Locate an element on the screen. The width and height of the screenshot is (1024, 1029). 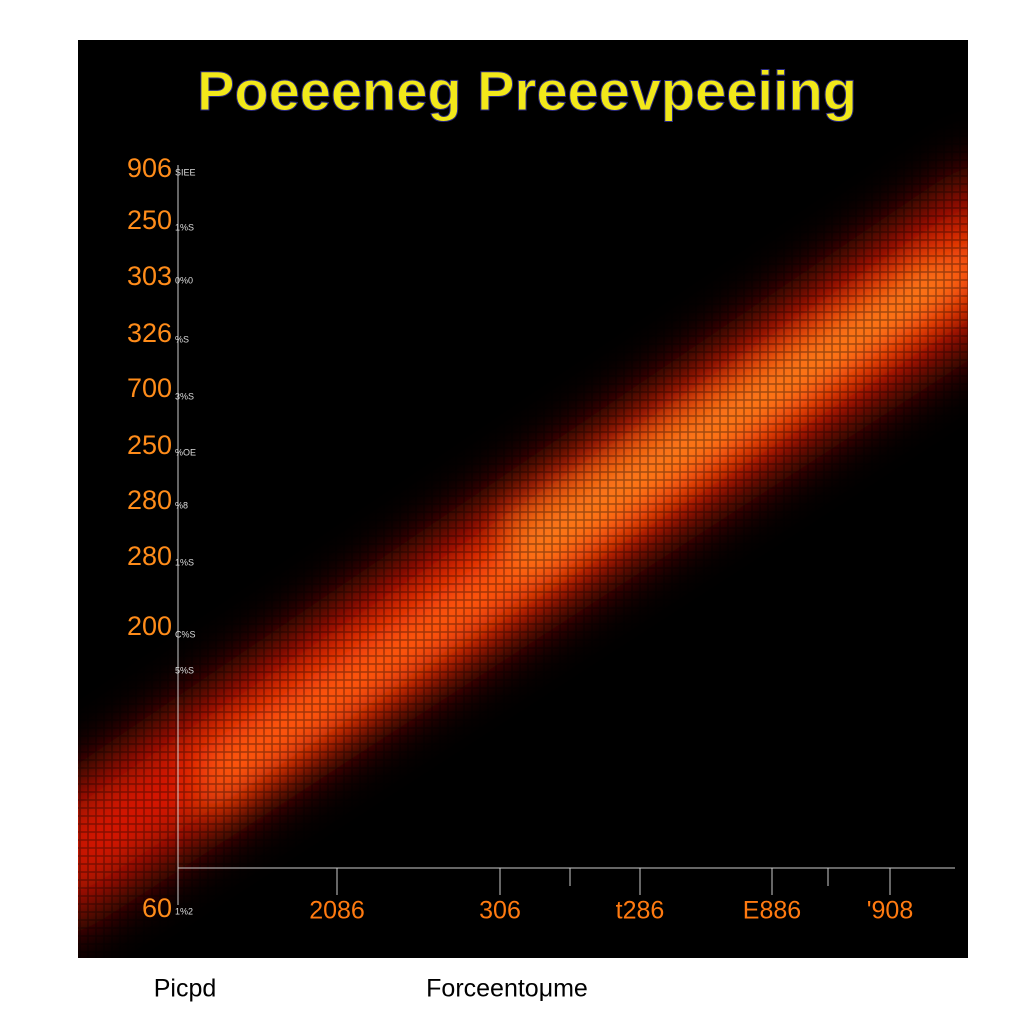
x-tick-label: t286 is located at coordinates (640, 911).